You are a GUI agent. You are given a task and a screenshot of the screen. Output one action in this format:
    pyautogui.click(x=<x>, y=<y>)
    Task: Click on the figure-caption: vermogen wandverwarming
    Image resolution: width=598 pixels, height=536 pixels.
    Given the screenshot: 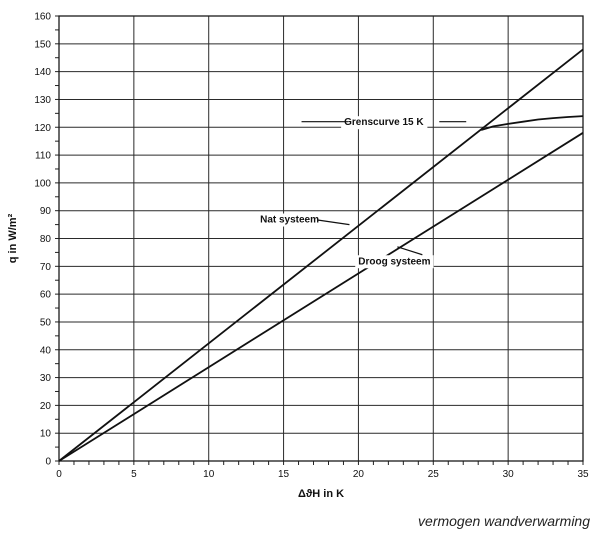 What is the action you would take?
    pyautogui.click(x=475, y=521)
    